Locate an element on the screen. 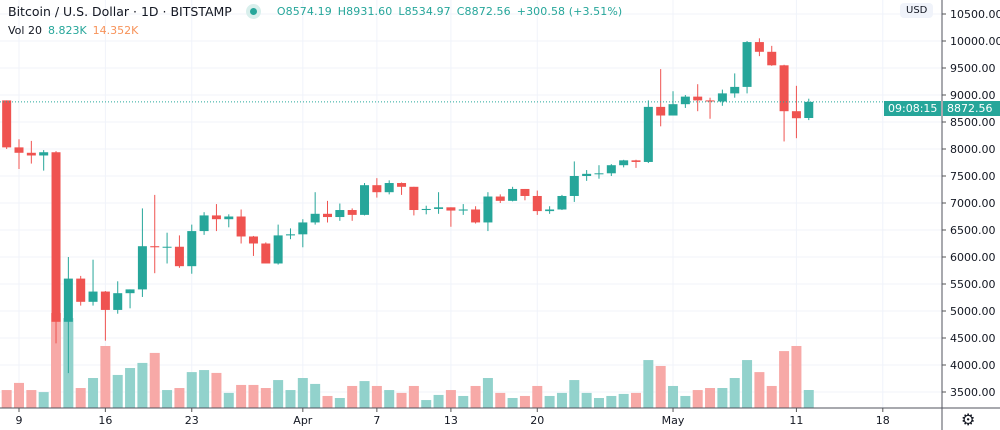  price-tick-label: 9500.00 is located at coordinates (973, 68).